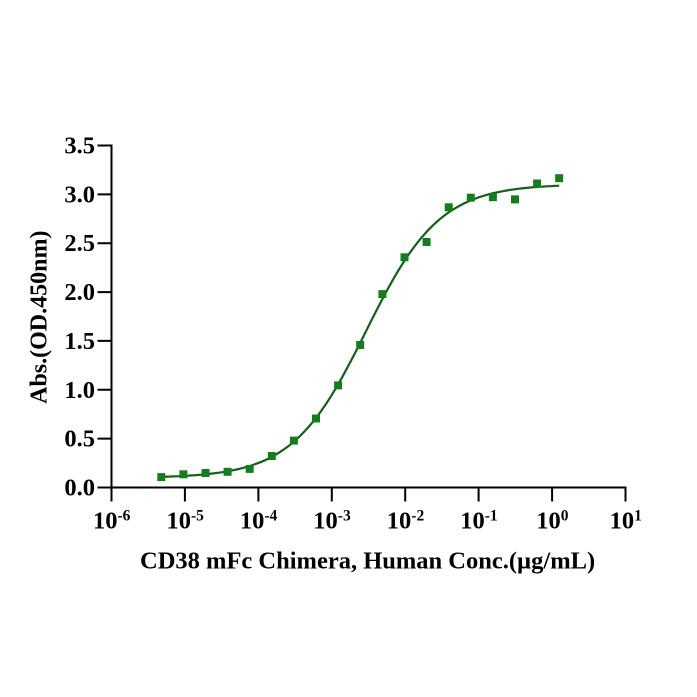  I want to click on svg-text: 10¹, so click(626, 521).